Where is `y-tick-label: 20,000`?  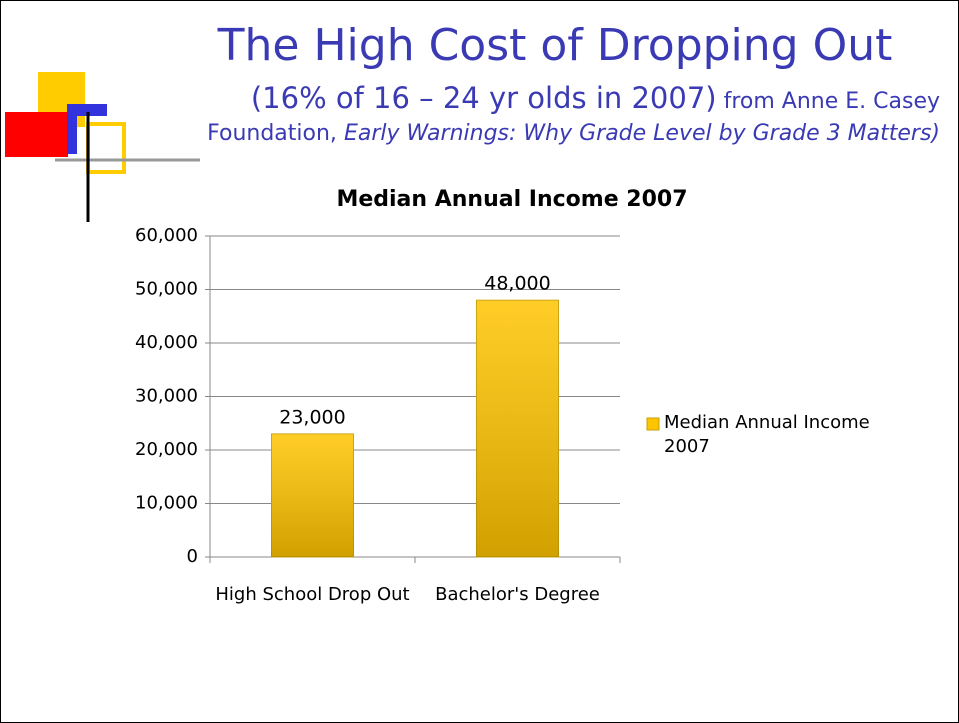 y-tick-label: 20,000 is located at coordinates (166, 449).